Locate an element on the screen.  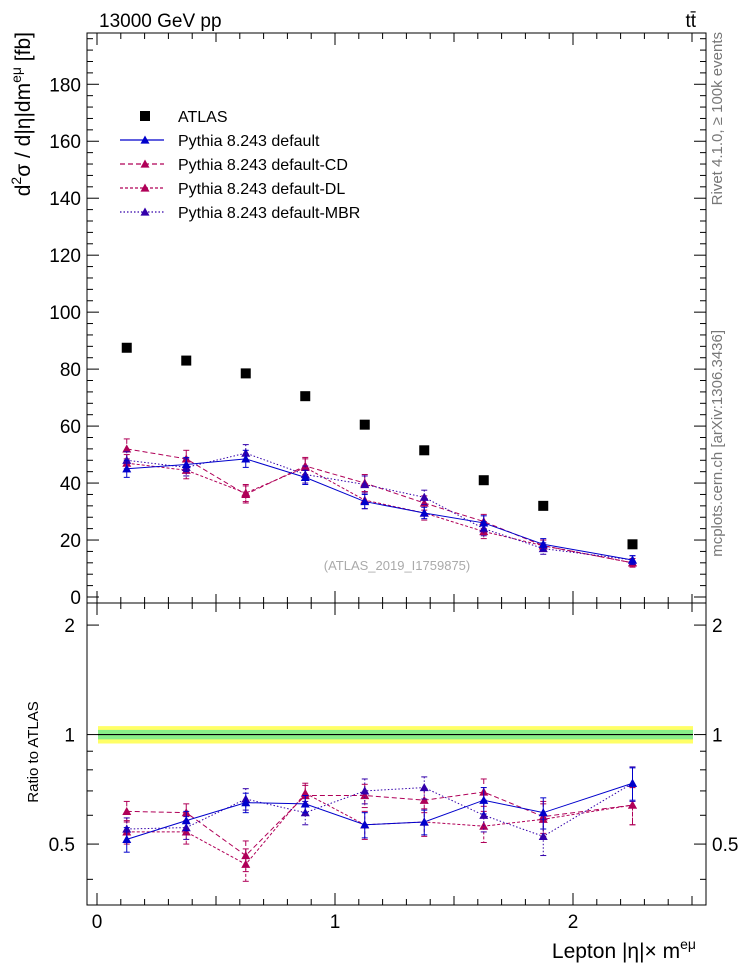
legend-label: Pythia 8.243 default-CD is located at coordinates (263, 165).